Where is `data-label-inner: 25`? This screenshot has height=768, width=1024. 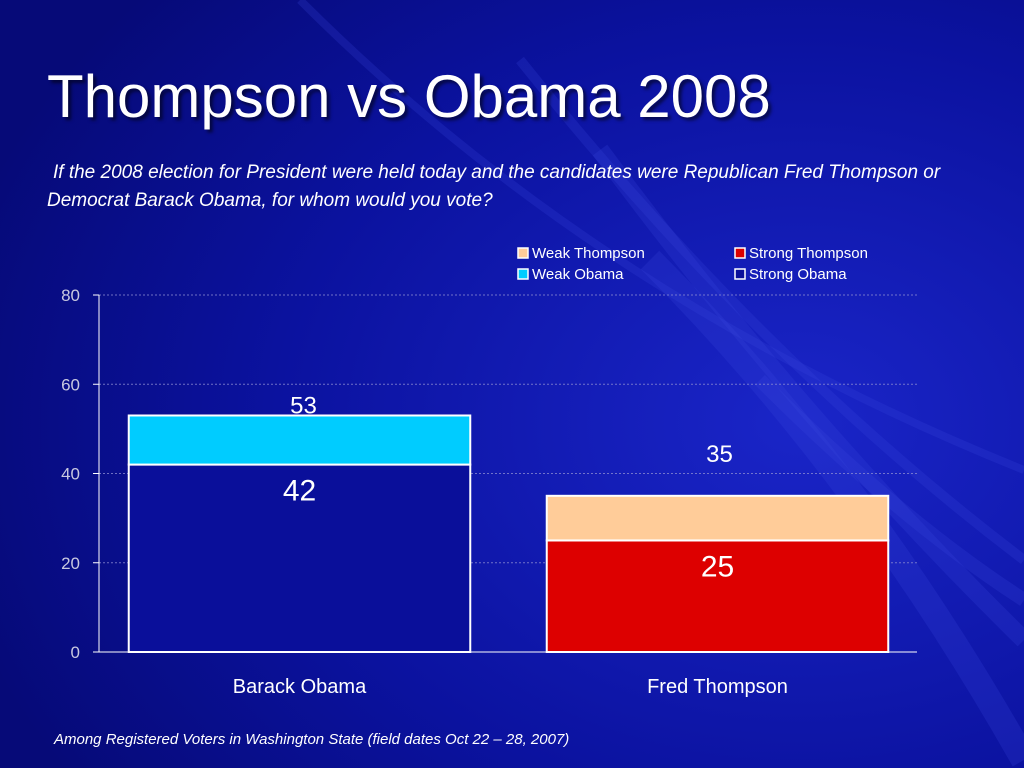 data-label-inner: 25 is located at coordinates (717, 566).